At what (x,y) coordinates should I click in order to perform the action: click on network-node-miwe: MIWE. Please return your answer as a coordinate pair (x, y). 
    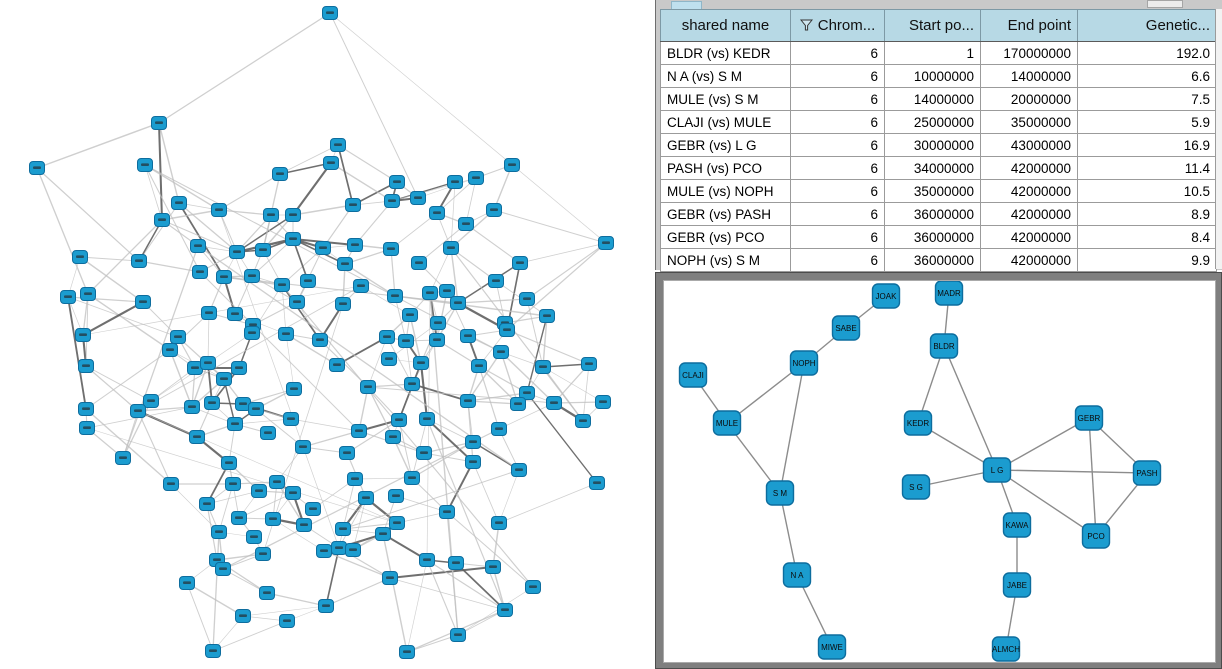
    Looking at the image, I should click on (832, 647).